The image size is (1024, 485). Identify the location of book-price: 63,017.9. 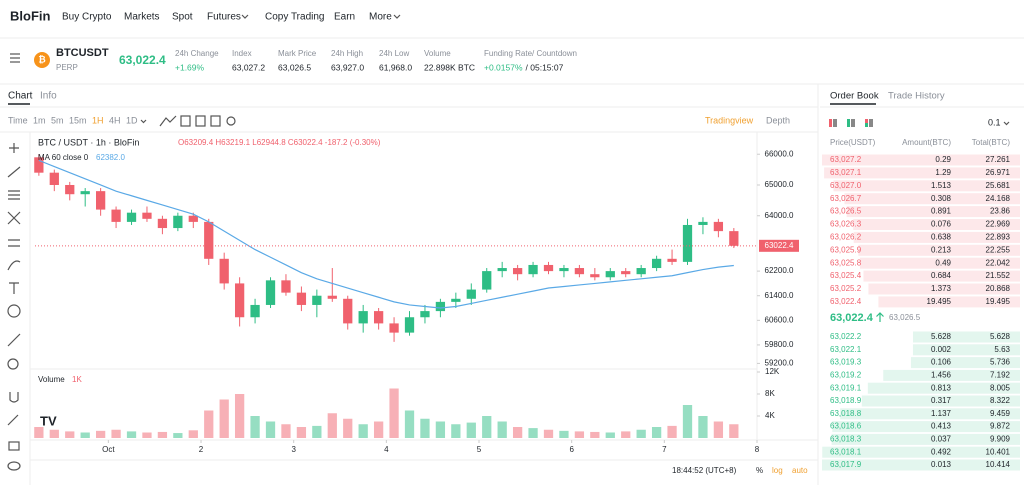
(846, 464).